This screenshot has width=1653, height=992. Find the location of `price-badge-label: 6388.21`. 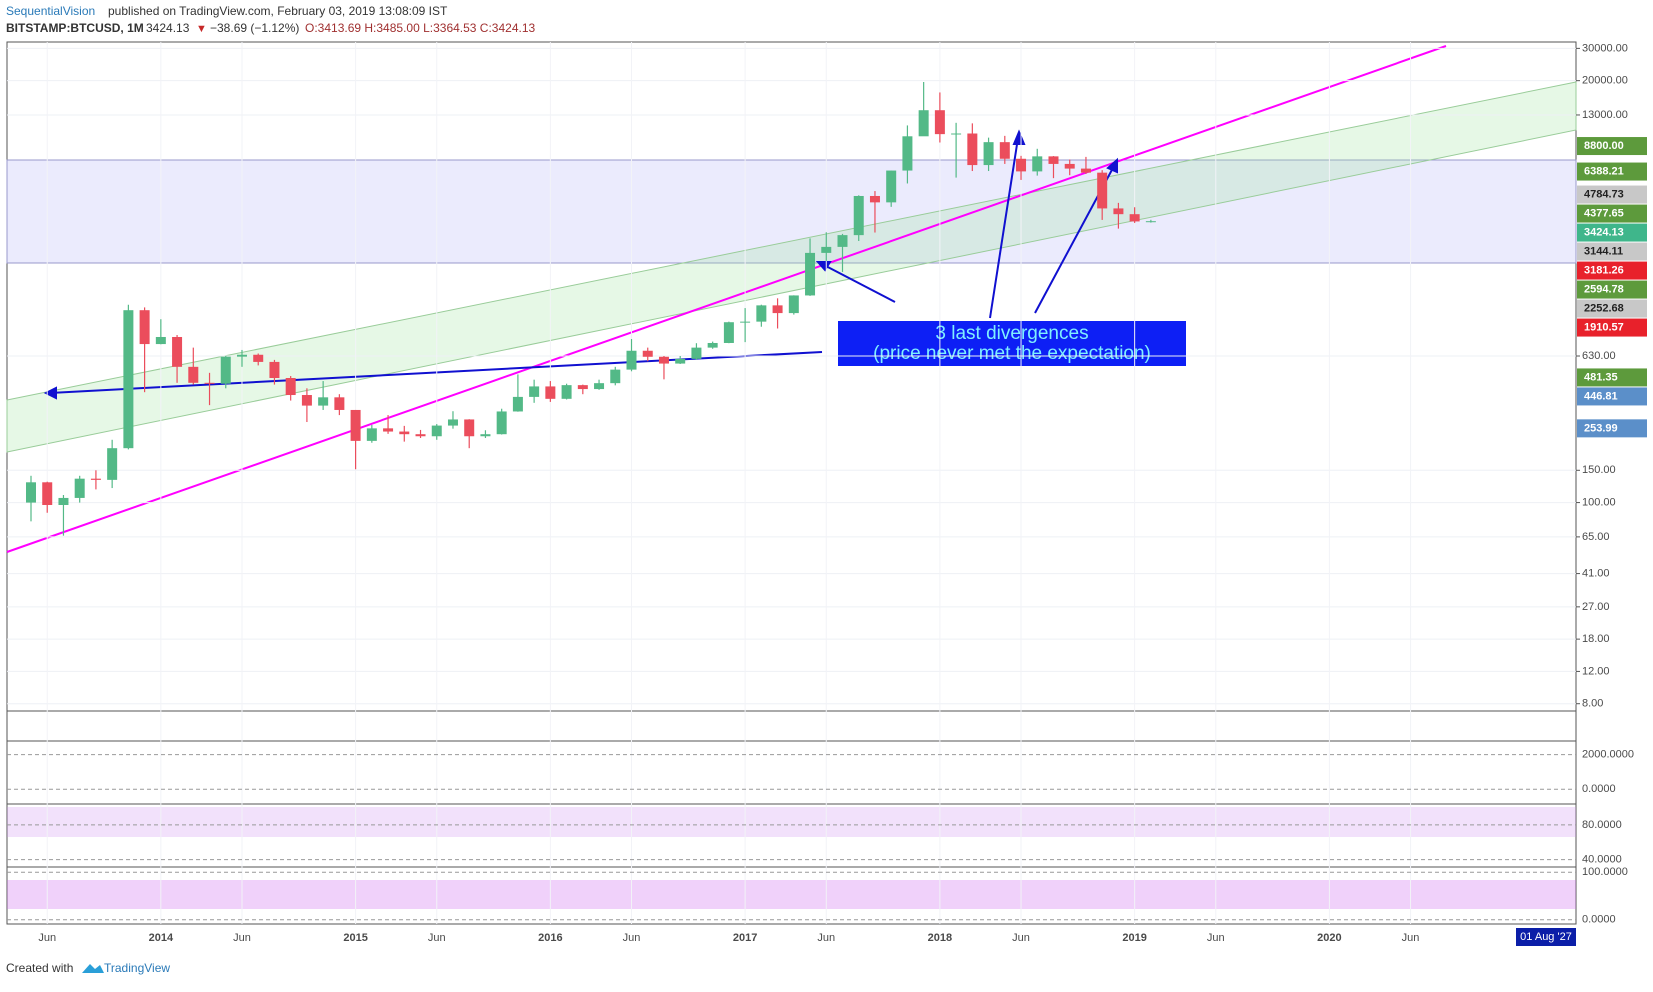

price-badge-label: 6388.21 is located at coordinates (1604, 171).